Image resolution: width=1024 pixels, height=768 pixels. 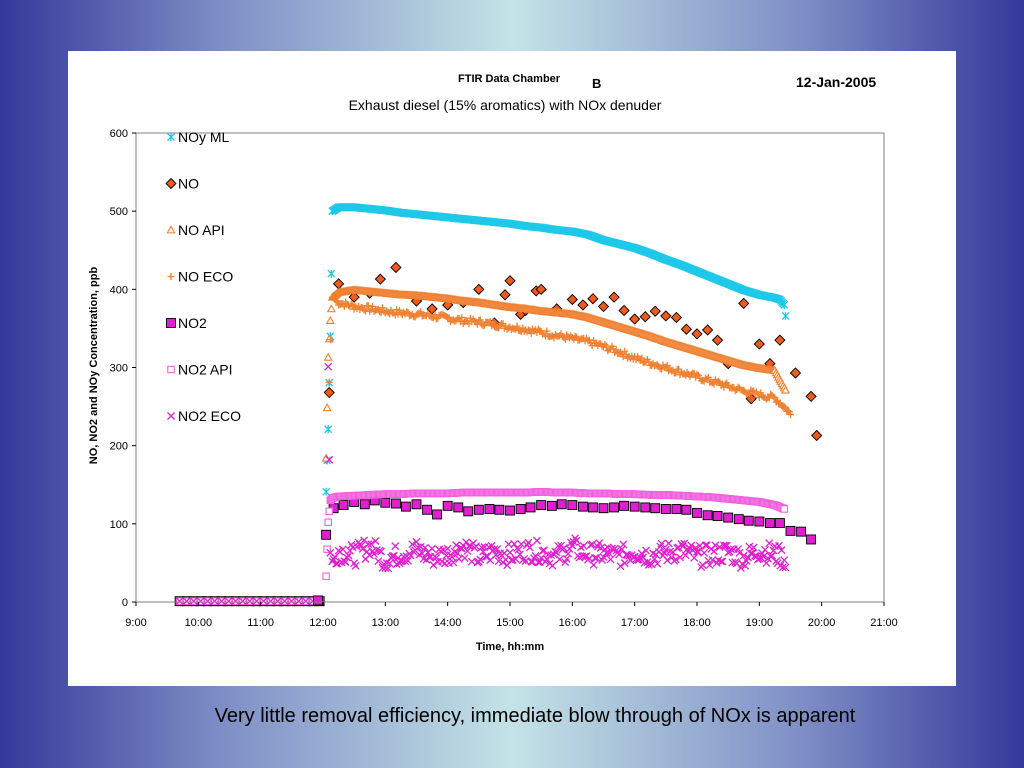 I want to click on x-tick-label: 20:00, so click(x=822, y=623).